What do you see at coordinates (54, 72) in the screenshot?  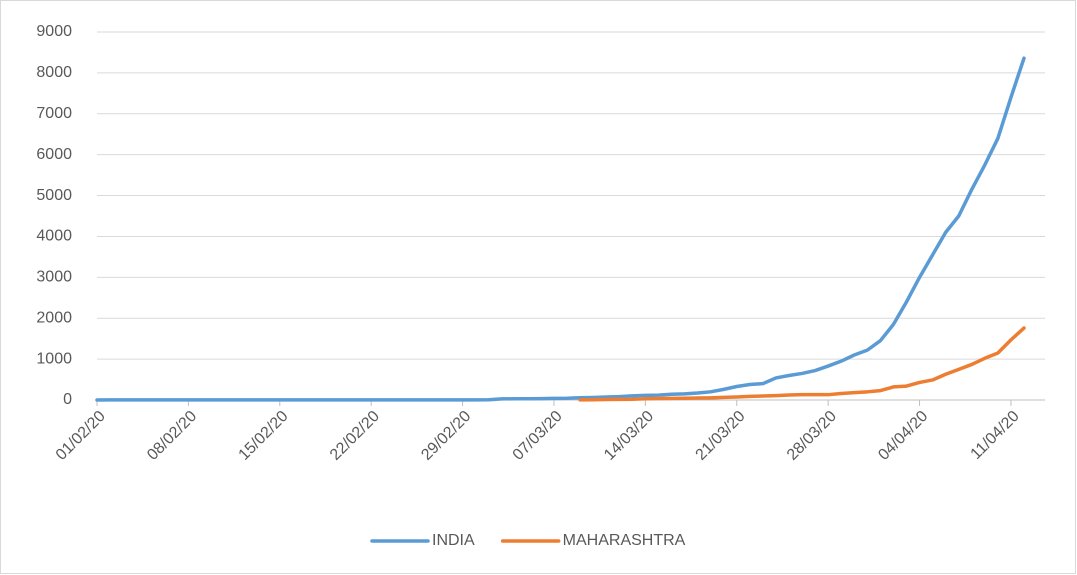 I see `y-tick-label: 8000` at bounding box center [54, 72].